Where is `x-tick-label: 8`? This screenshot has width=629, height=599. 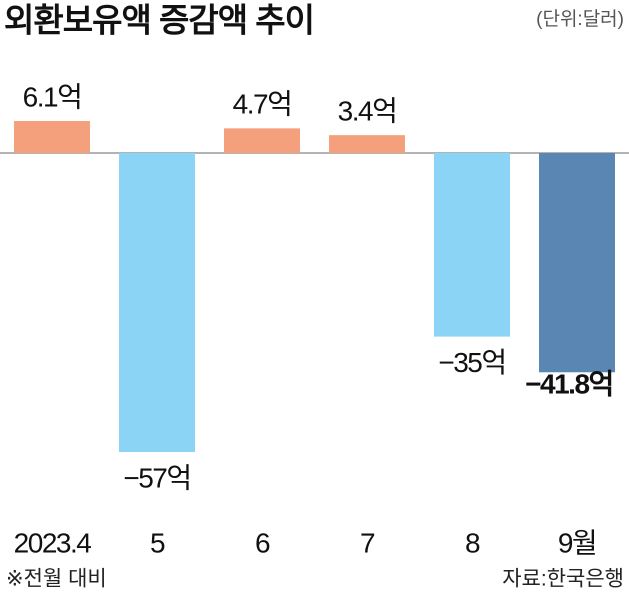
x-tick-label: 8 is located at coordinates (472, 542).